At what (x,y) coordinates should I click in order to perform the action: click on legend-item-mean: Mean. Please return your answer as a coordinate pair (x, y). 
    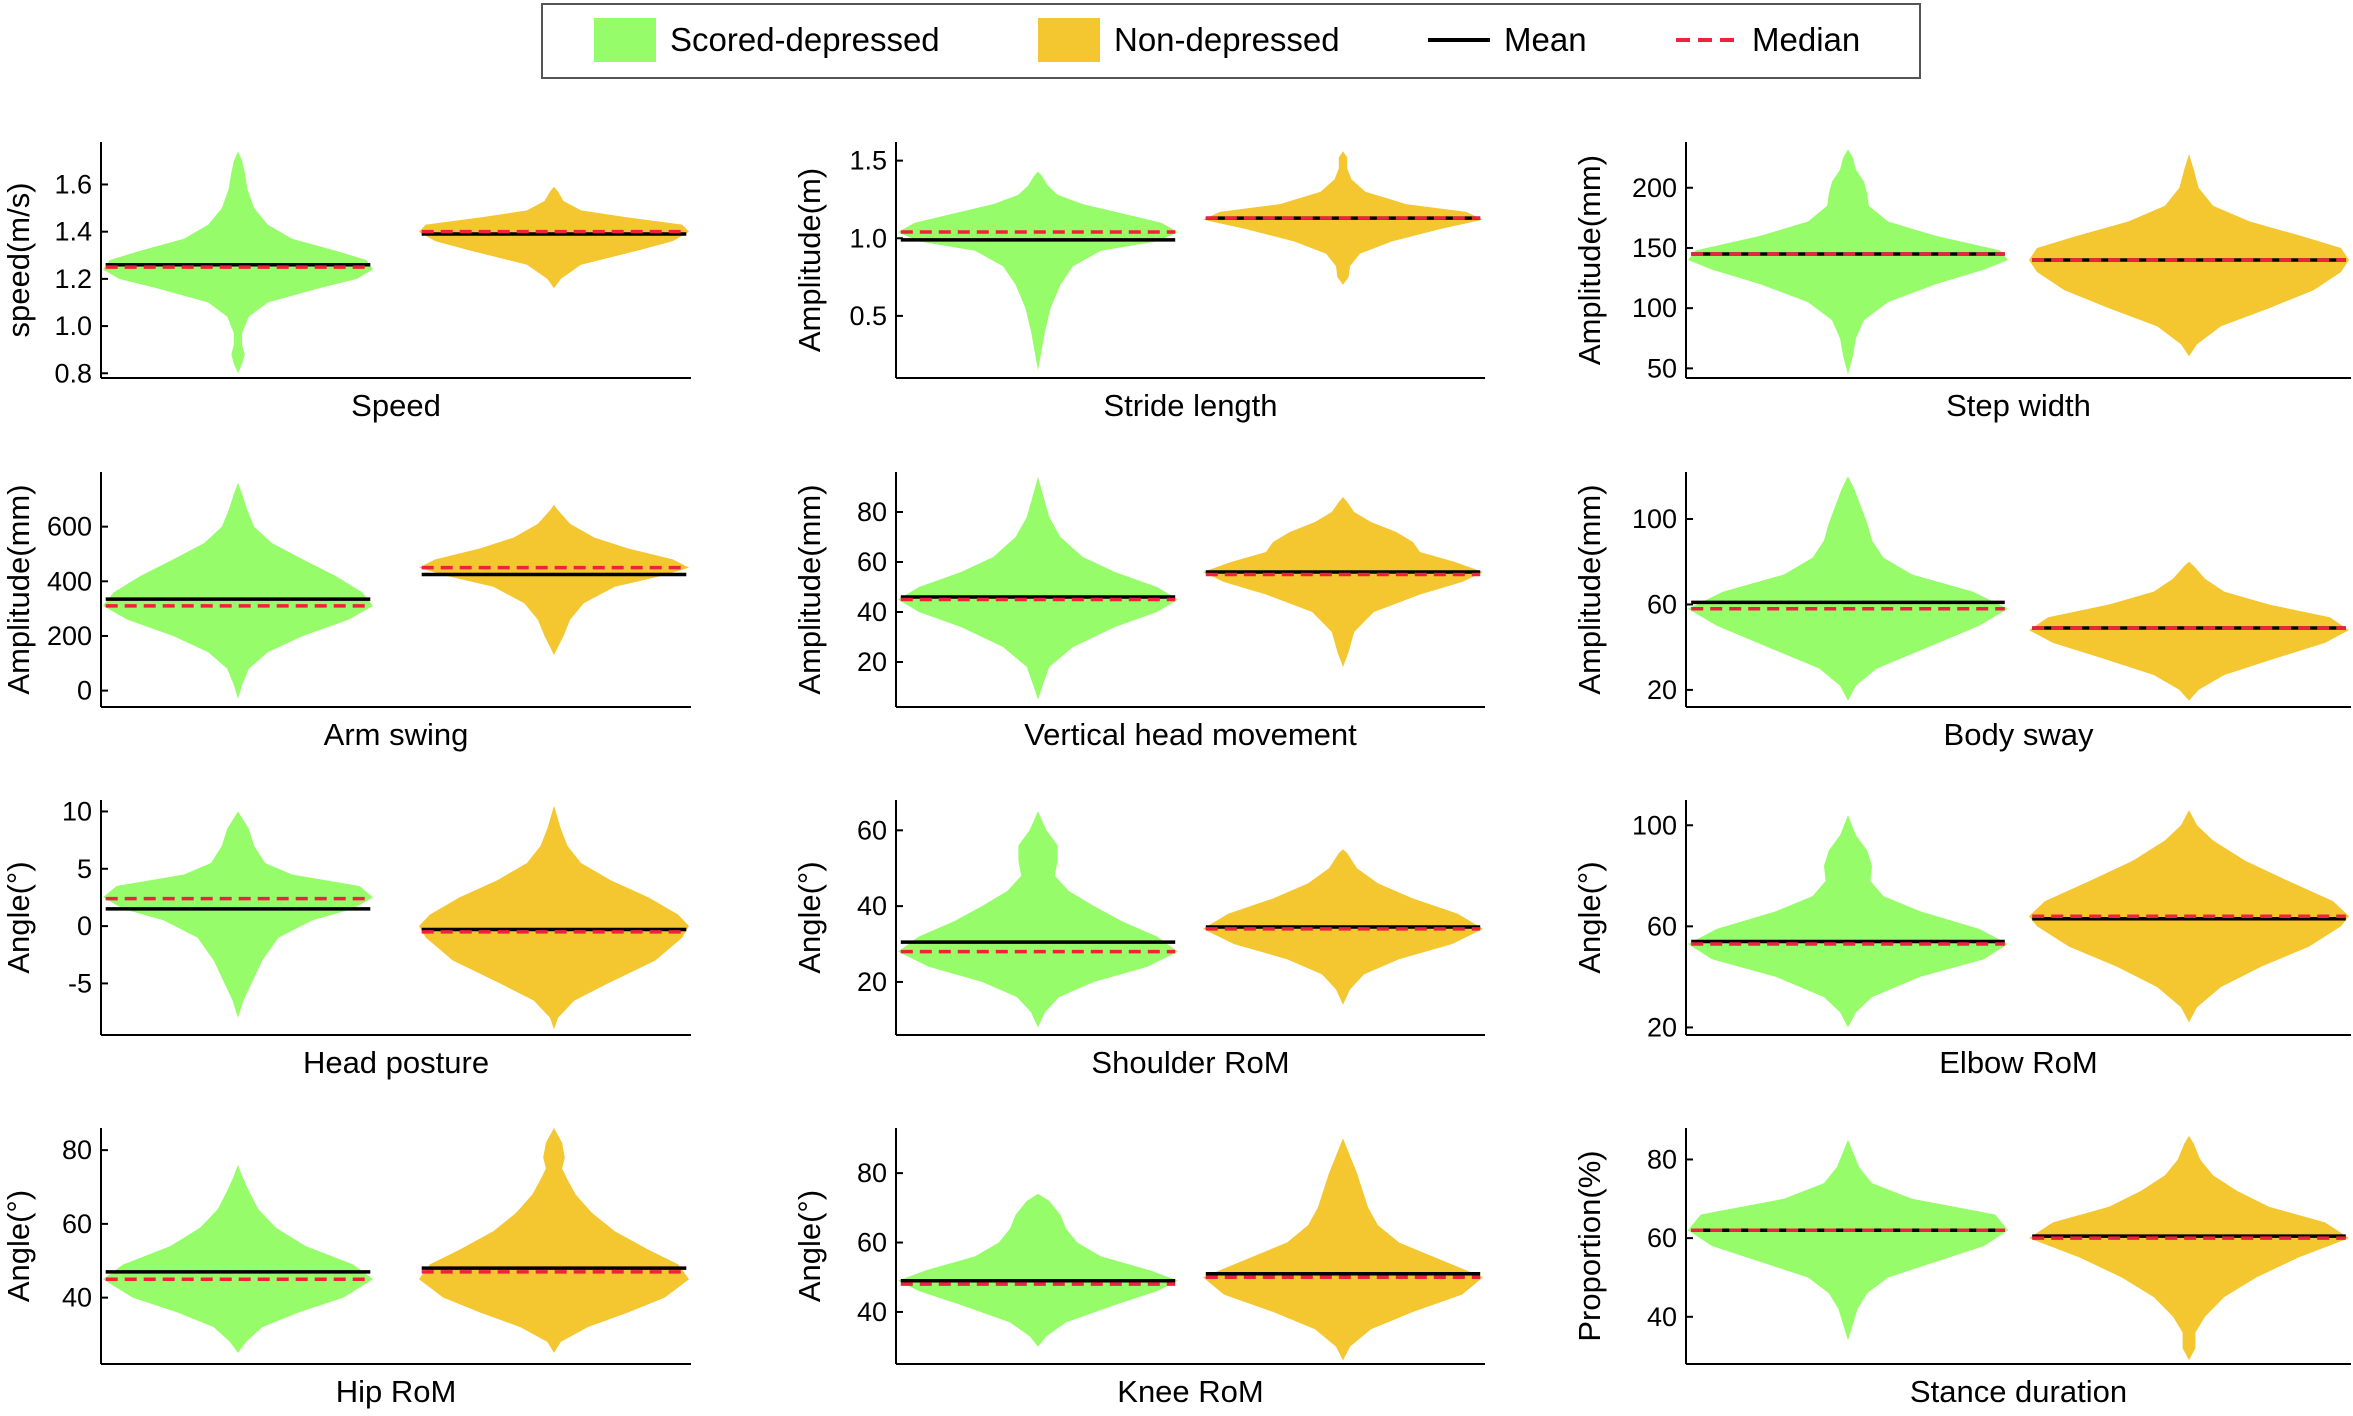
    Looking at the image, I should click on (1507, 39).